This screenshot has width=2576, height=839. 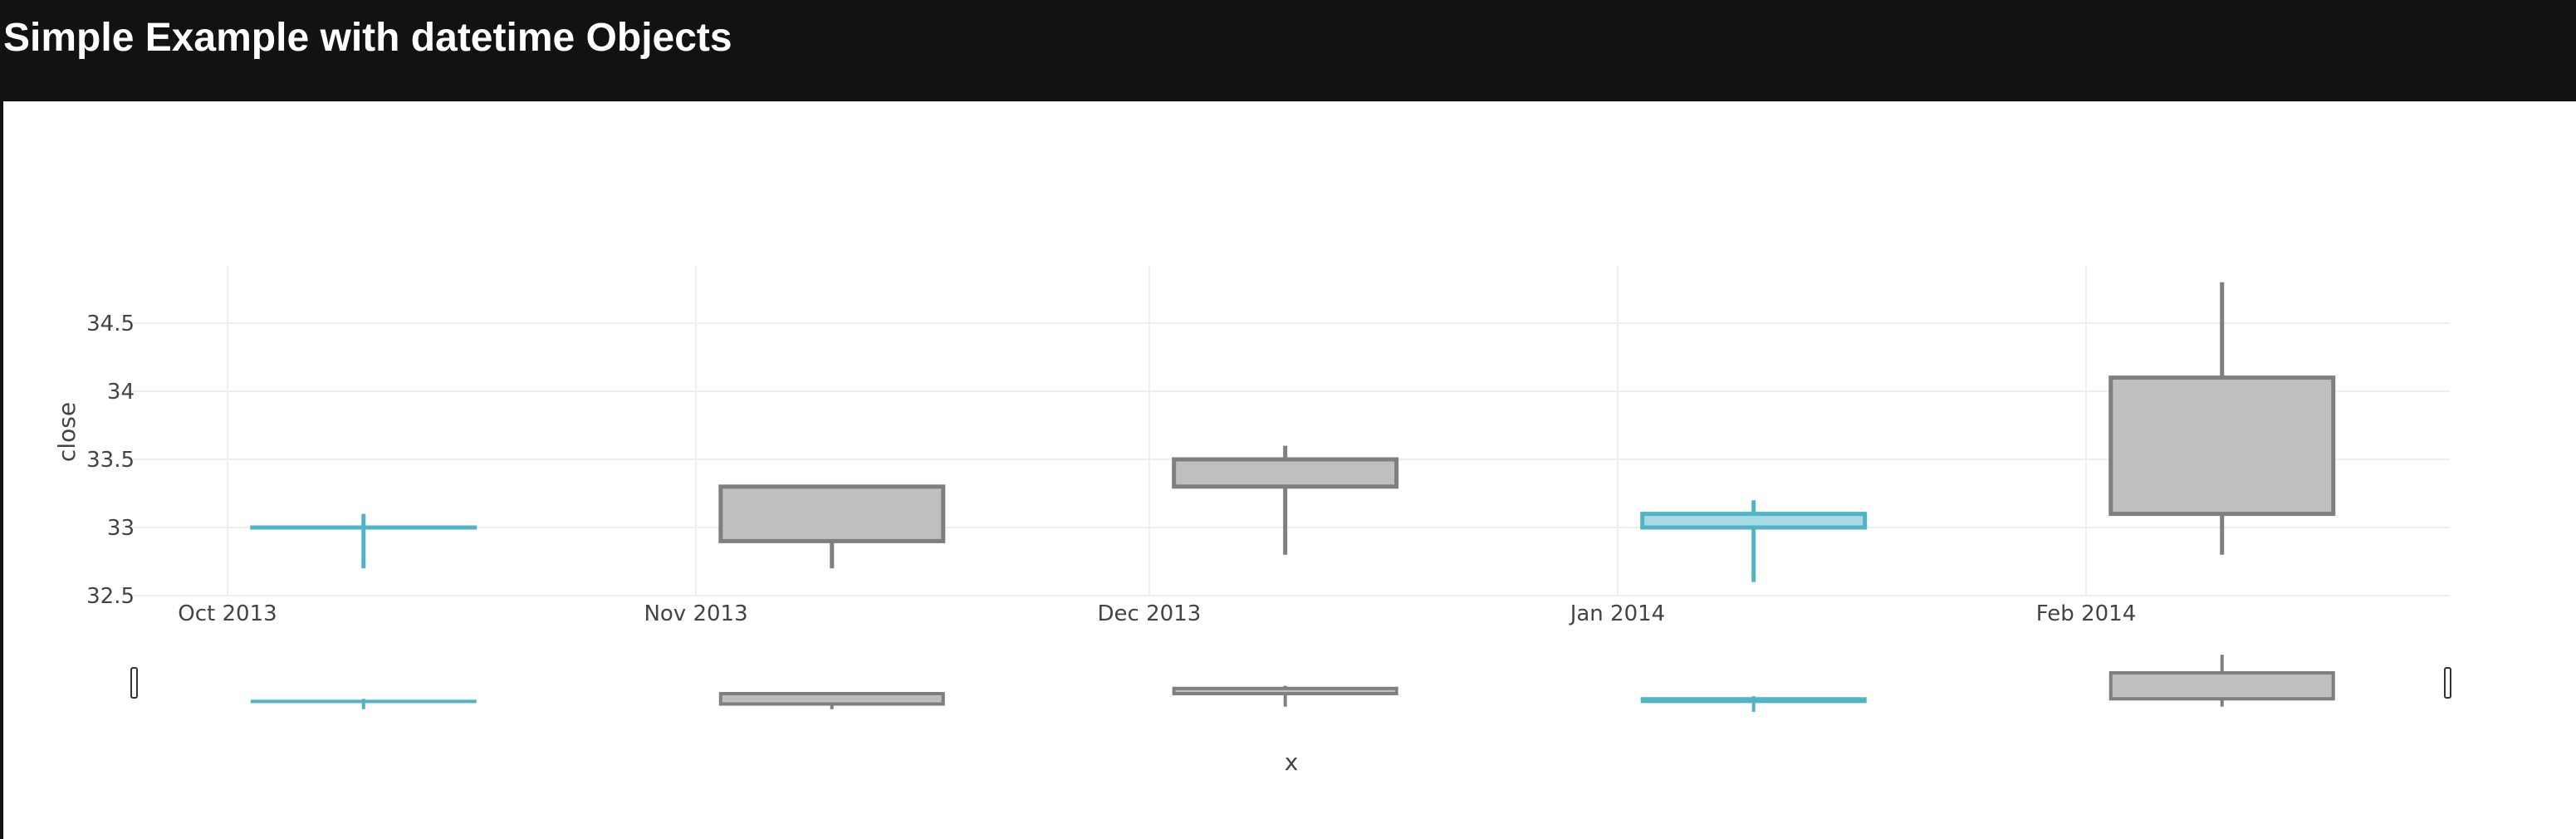 What do you see at coordinates (121, 528) in the screenshot?
I see `y-tick-label: 33` at bounding box center [121, 528].